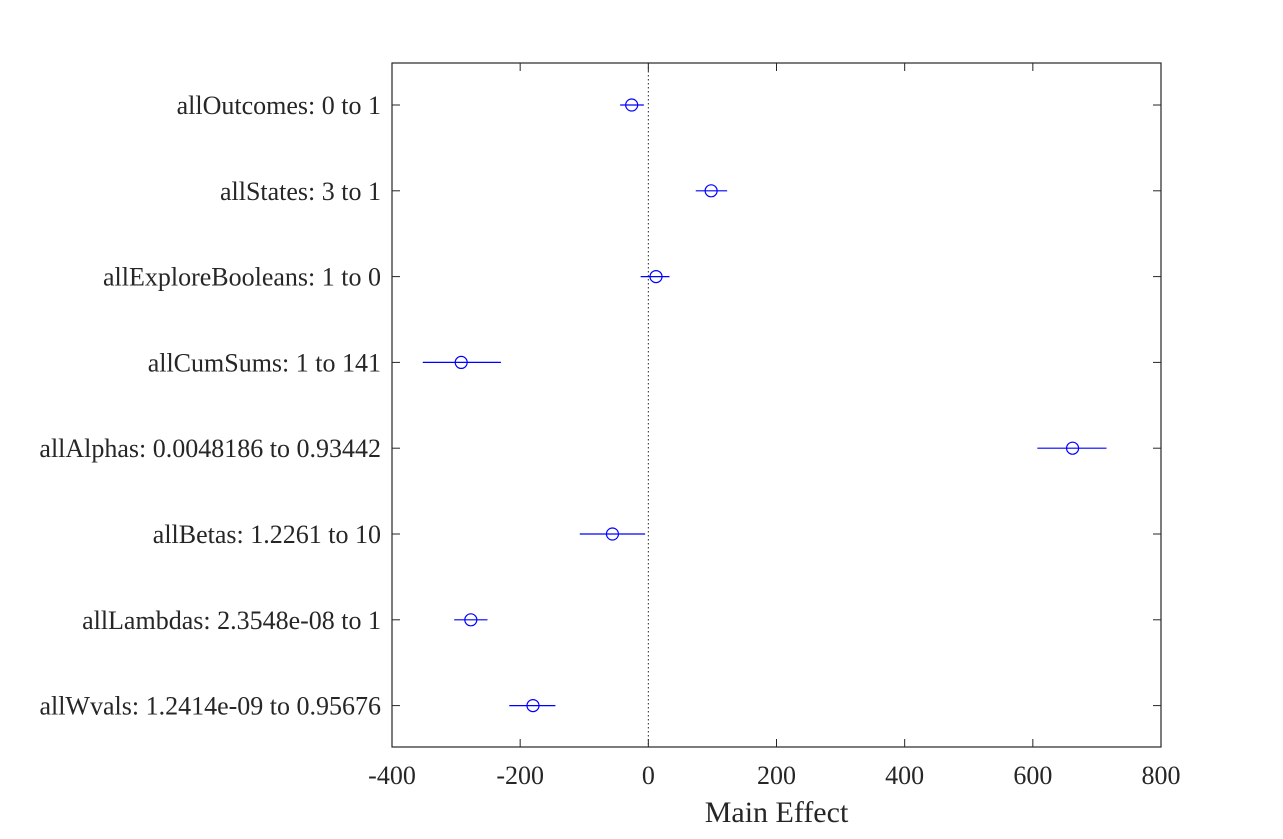 The width and height of the screenshot is (1283, 839). What do you see at coordinates (1032, 775) in the screenshot?
I see `x-tick-label: 600` at bounding box center [1032, 775].